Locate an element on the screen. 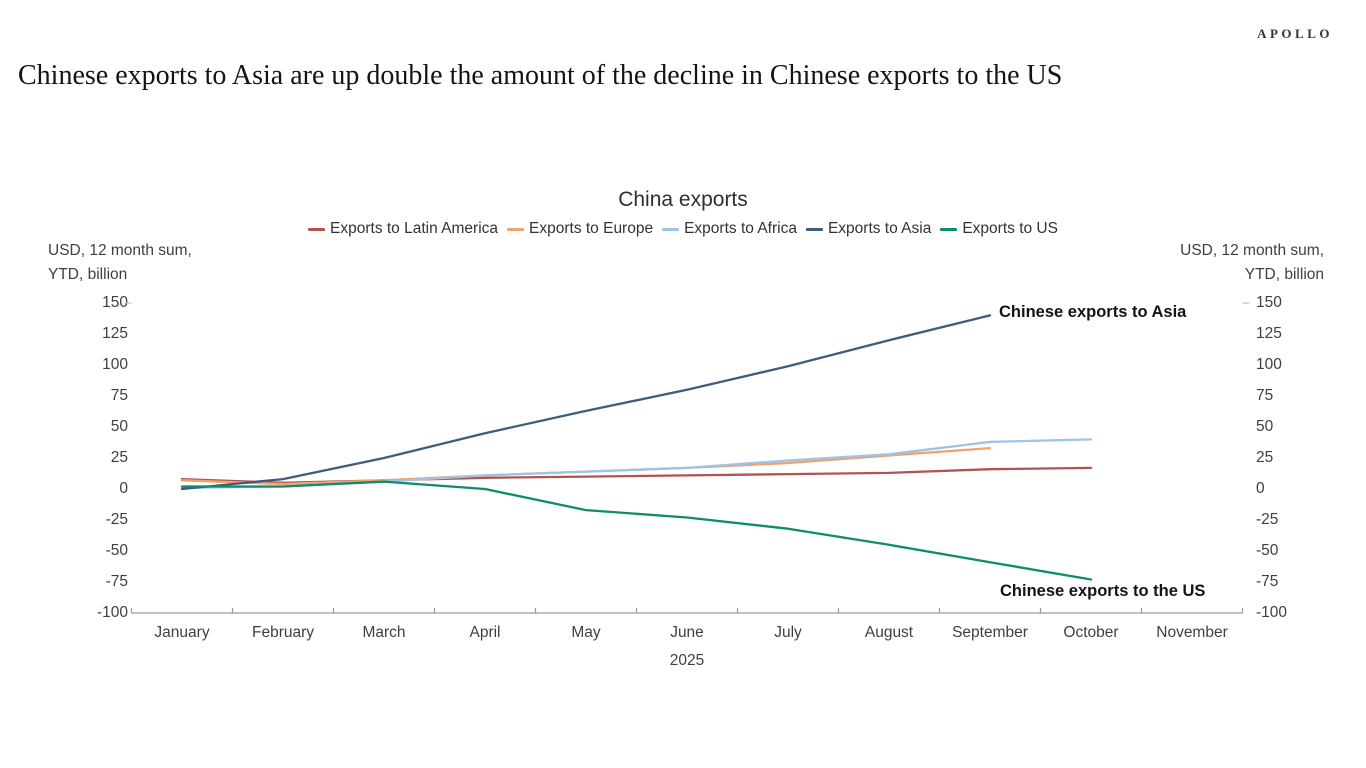 Image resolution: width=1366 pixels, height=768 pixels. legend-label-europe: Exports to Europe is located at coordinates (591, 228).